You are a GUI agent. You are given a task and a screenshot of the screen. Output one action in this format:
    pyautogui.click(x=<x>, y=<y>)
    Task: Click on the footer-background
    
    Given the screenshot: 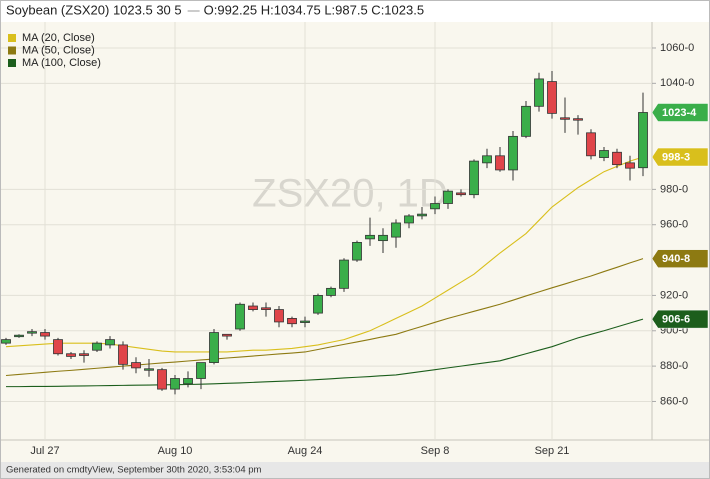 What is the action you would take?
    pyautogui.click(x=355, y=470)
    